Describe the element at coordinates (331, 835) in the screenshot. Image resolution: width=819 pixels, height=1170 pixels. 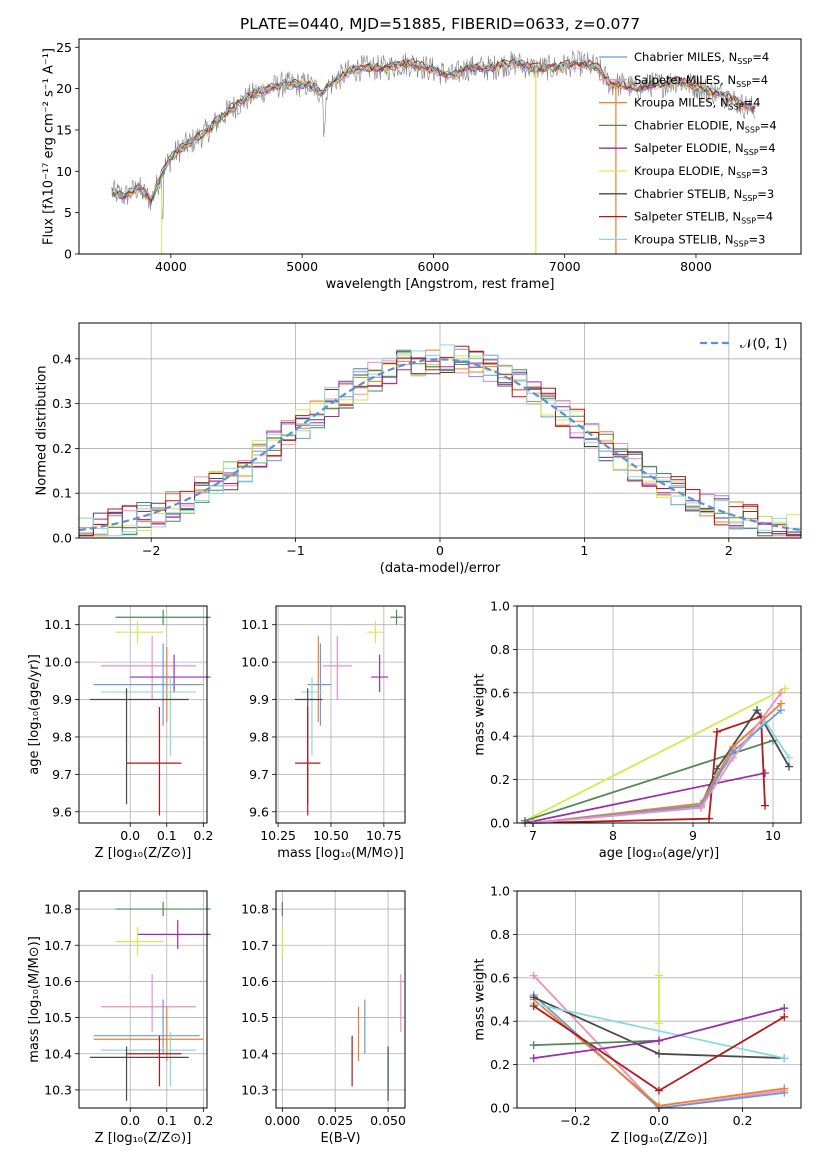
I see `x-tick-label: 10.50` at that location.